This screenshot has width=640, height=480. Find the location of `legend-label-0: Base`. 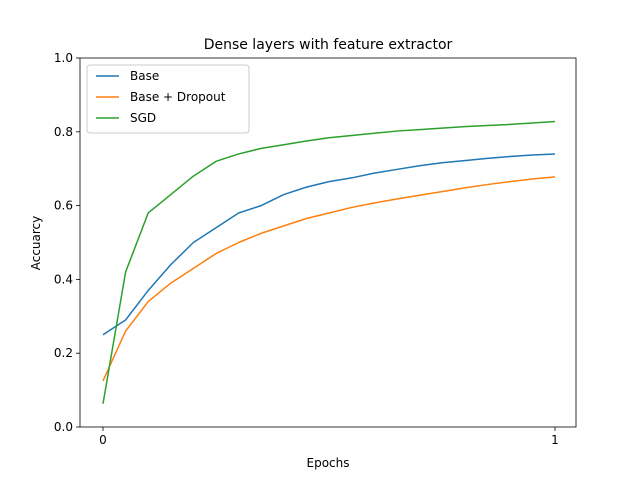

legend-label-0: Base is located at coordinates (144, 76).